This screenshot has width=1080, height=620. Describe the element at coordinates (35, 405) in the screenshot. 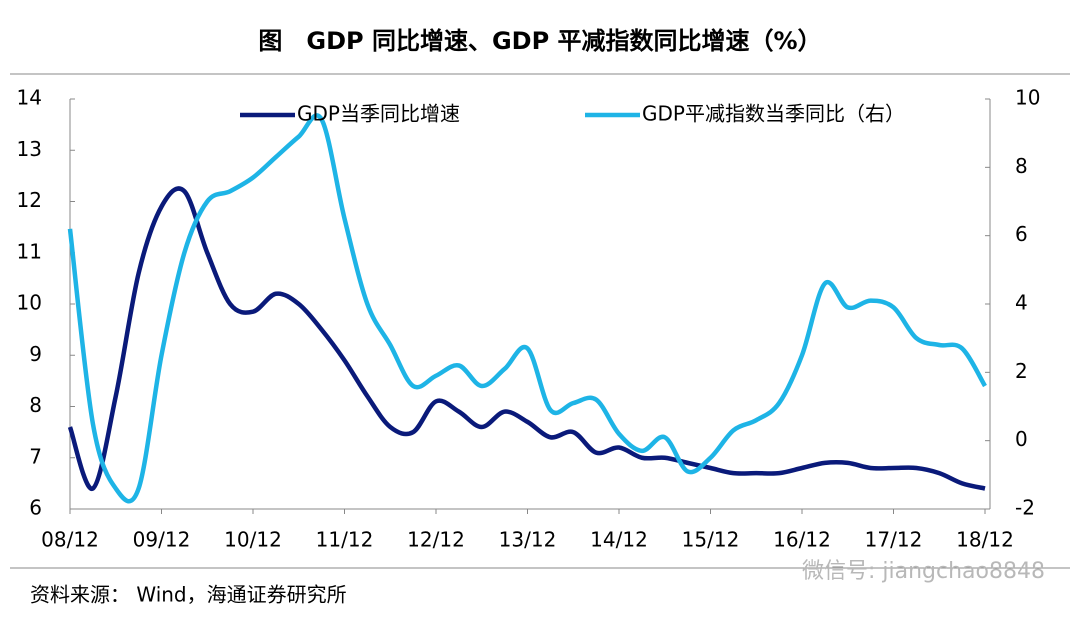

I see `y-tick-label: 8` at that location.